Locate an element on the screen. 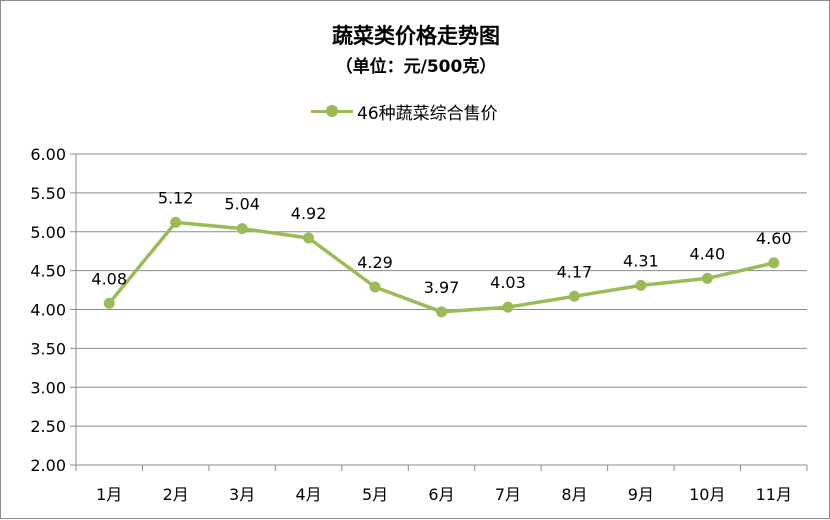 The height and width of the screenshot is (520, 830). y-tick-label: 2.00 is located at coordinates (48, 465).